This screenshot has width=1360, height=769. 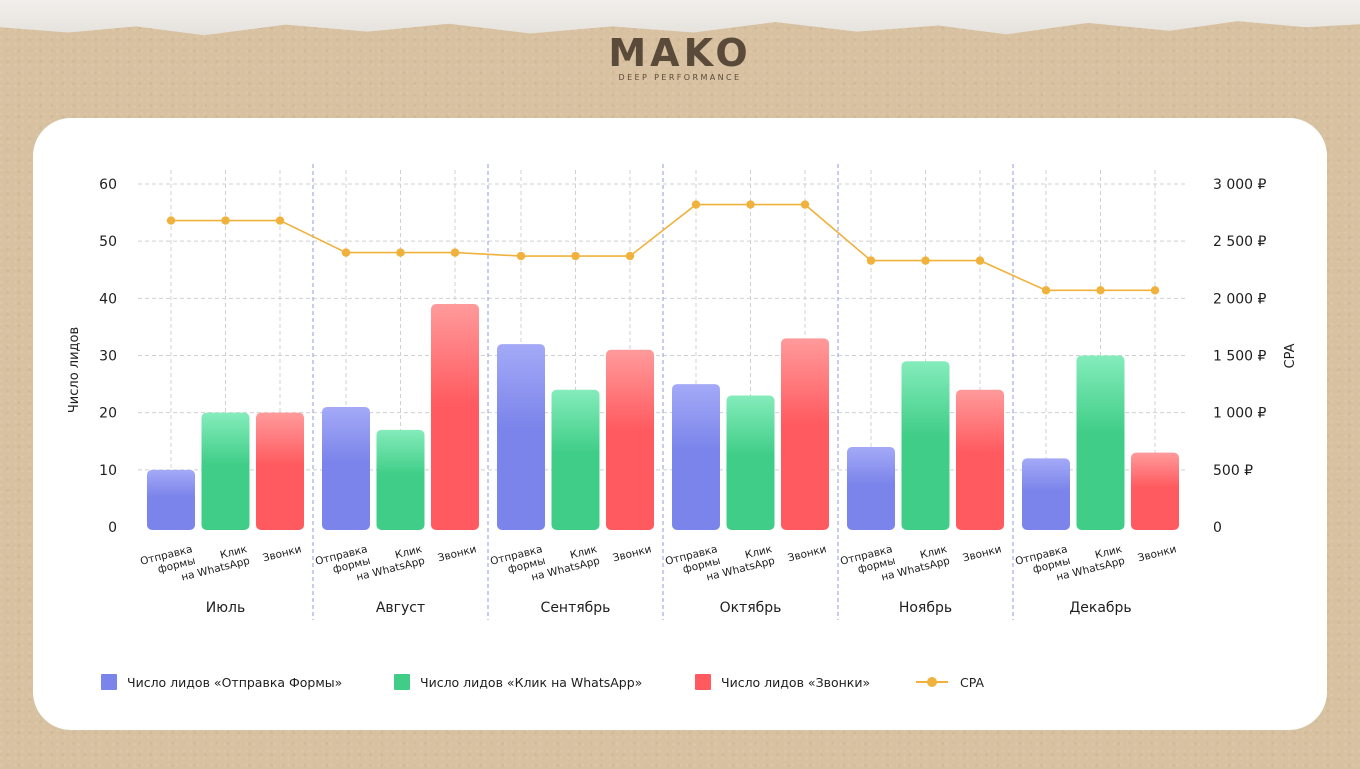 What do you see at coordinates (108, 185) in the screenshot?
I see `y-tick-label: 60` at bounding box center [108, 185].